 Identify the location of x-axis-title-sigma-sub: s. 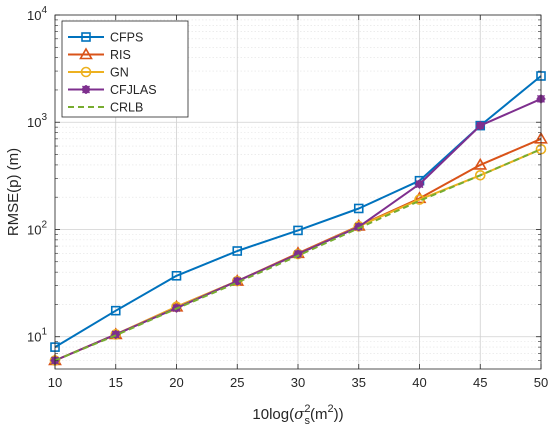
(307, 421).